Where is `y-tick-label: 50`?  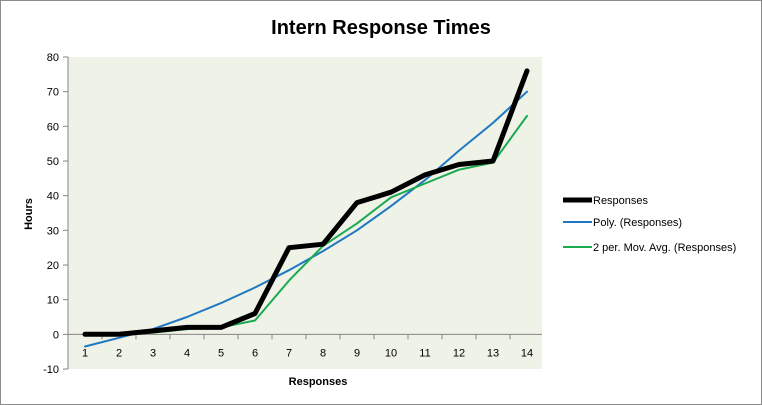 y-tick-label: 50 is located at coordinates (53, 162).